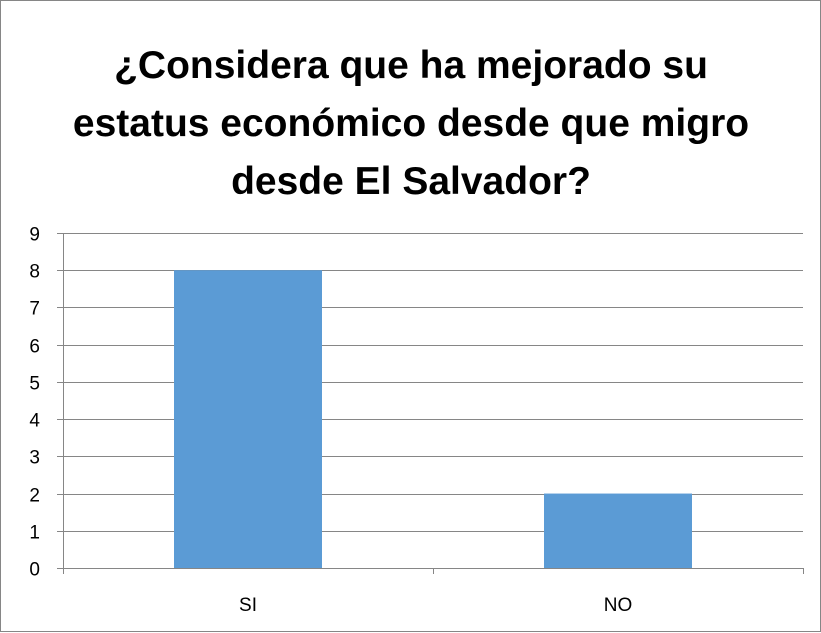  I want to click on y-tick-label-0: 0, so click(34, 570).